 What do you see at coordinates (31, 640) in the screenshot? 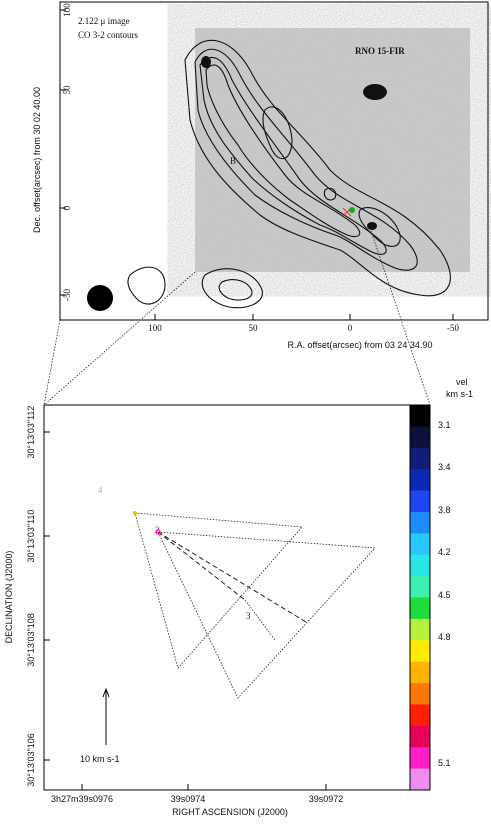
I see `y-tick-label: 30°13'03"108` at bounding box center [31, 640].